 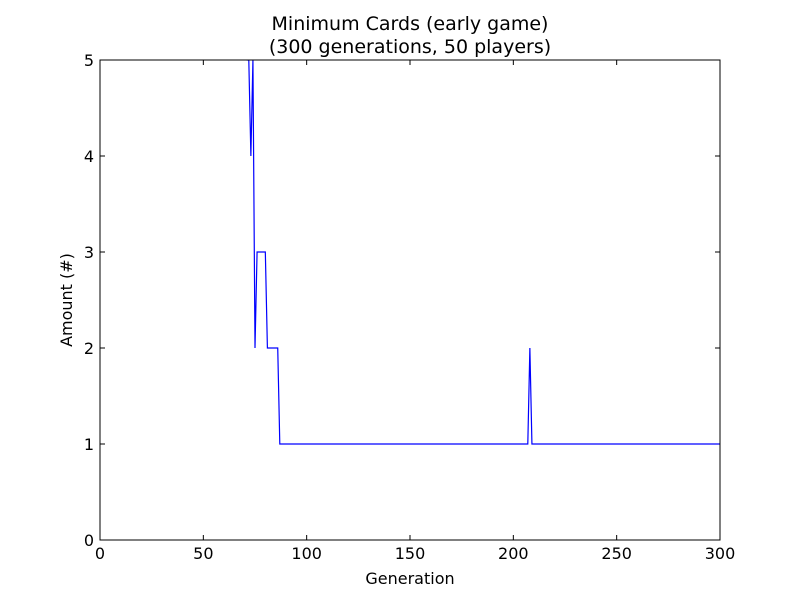 What do you see at coordinates (89, 60) in the screenshot?
I see `y-tick-label: 5` at bounding box center [89, 60].